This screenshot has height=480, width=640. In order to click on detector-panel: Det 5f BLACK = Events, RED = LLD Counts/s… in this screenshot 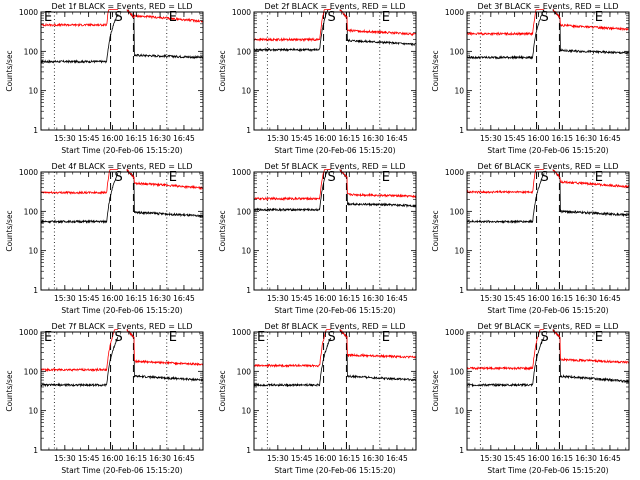, I will do `click(319, 240)`.